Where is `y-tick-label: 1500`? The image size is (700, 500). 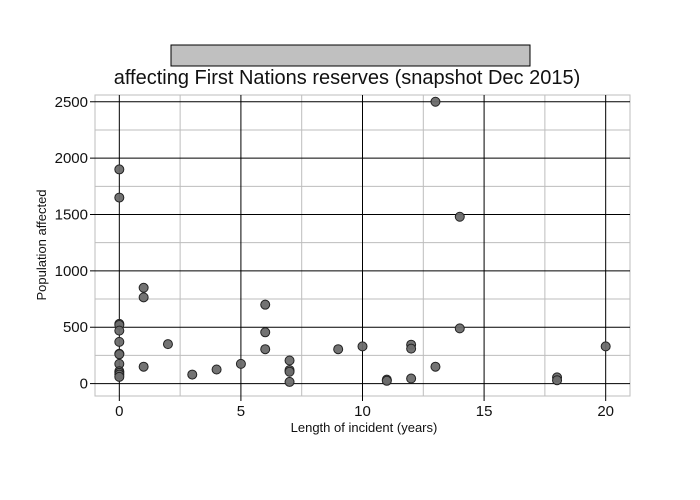 y-tick-label: 1500 is located at coordinates (71, 214).